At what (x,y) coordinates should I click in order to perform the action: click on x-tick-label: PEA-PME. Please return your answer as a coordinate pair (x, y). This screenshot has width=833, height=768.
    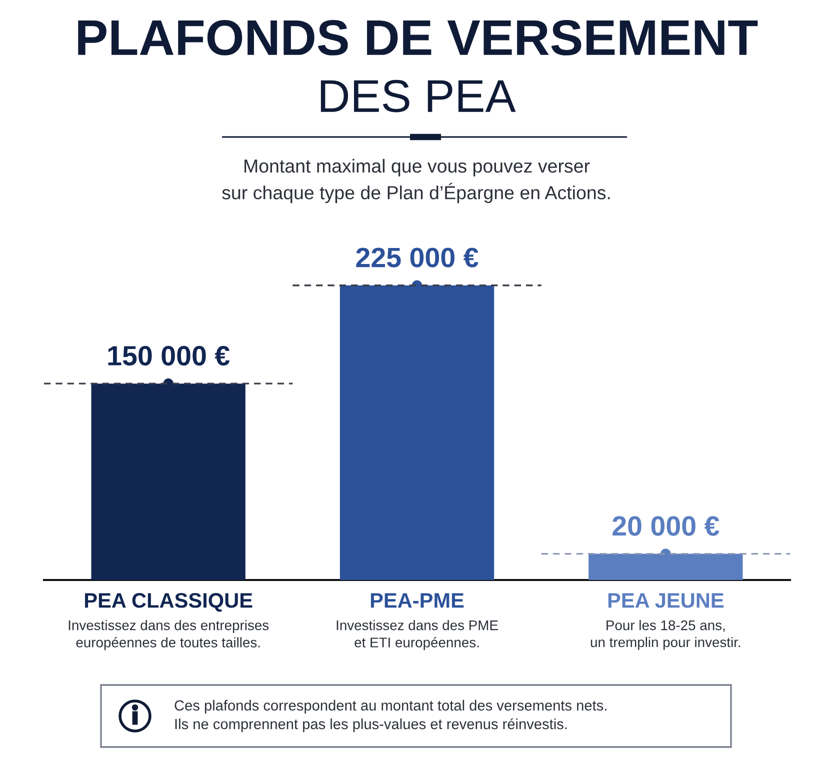
    Looking at the image, I should click on (417, 600).